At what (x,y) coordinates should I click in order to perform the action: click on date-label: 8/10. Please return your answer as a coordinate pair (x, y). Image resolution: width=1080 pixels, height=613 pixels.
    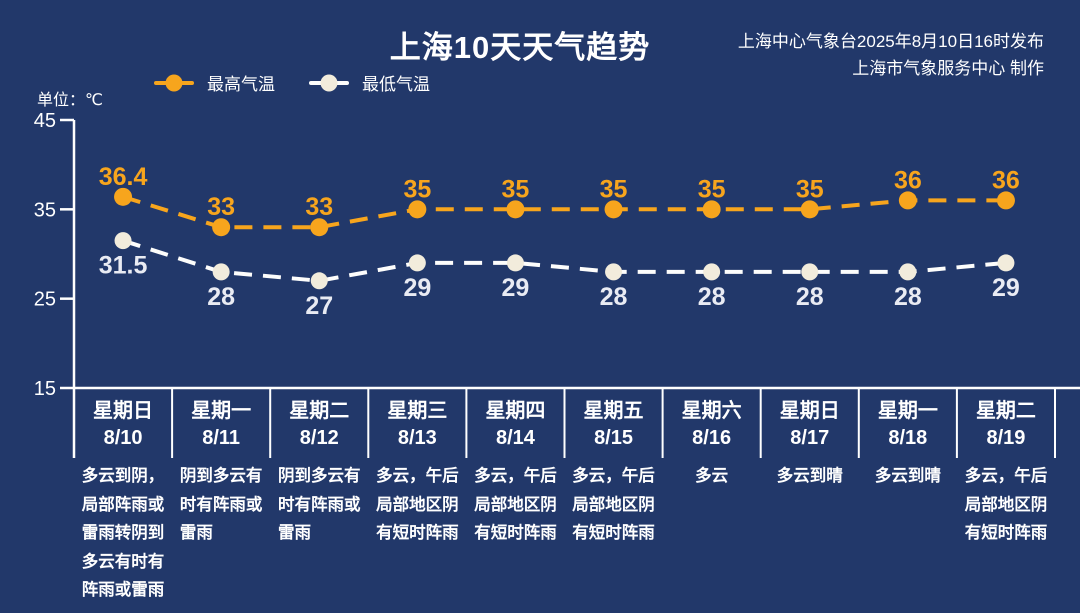
    Looking at the image, I should click on (123, 437).